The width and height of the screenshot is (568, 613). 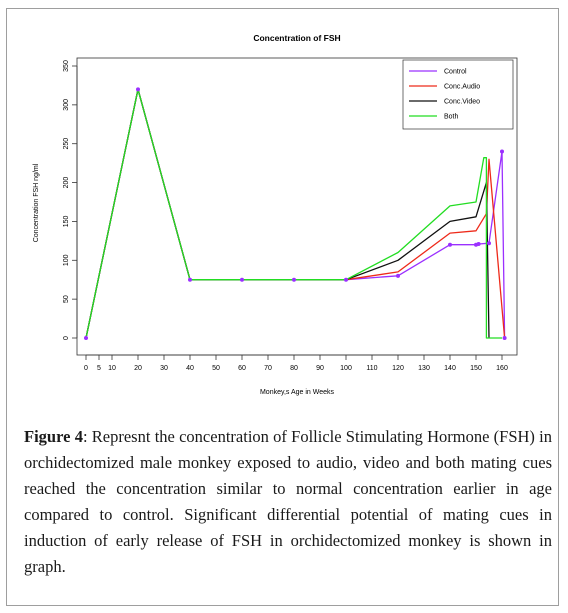 I want to click on y-tick-label: 100, so click(x=66, y=260).